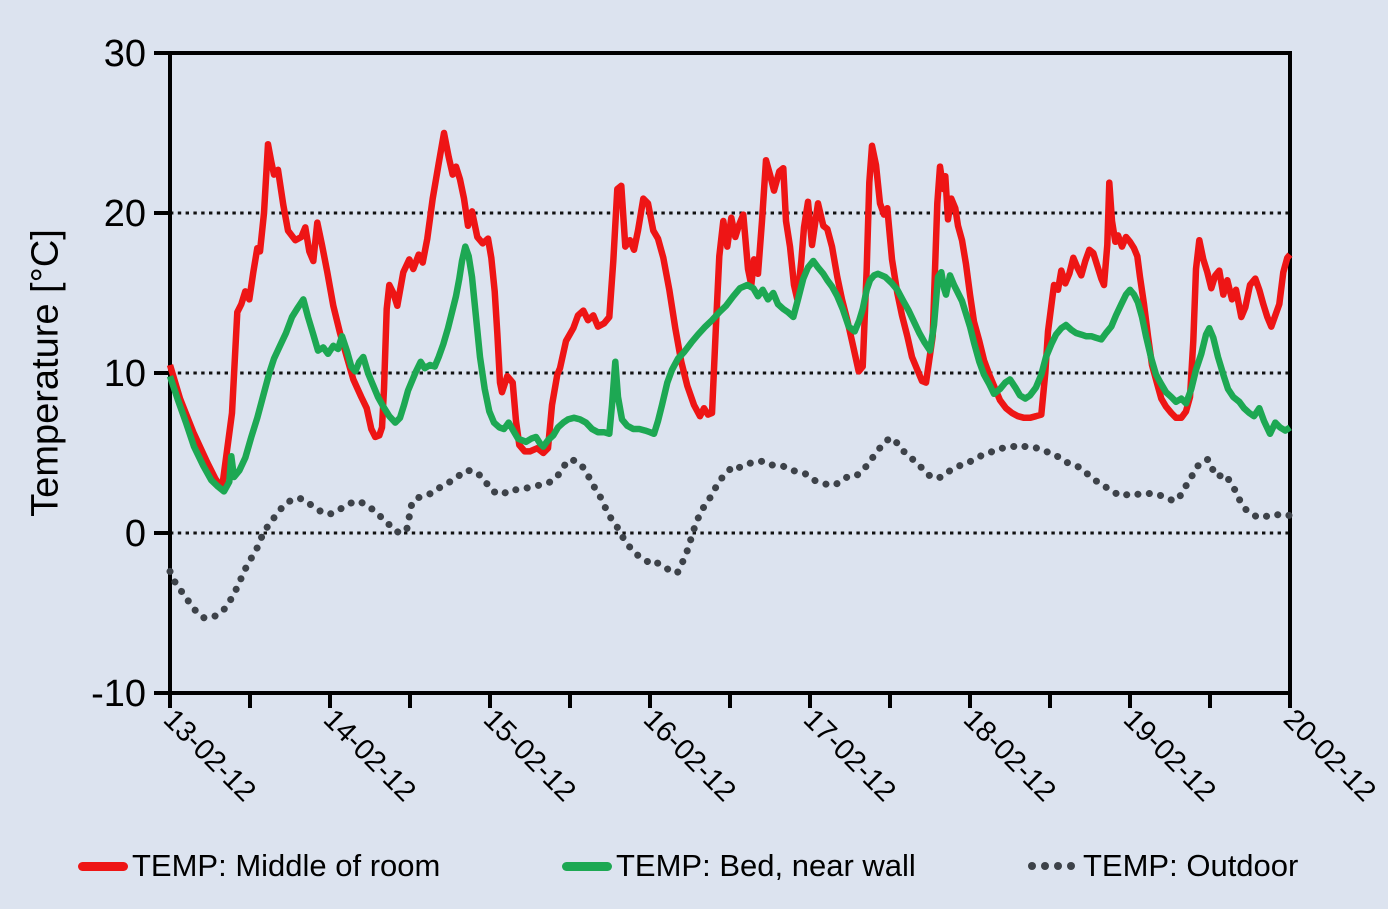 This screenshot has width=1388, height=909. Describe the element at coordinates (125, 214) in the screenshot. I see `y-tick-label: 20` at that location.